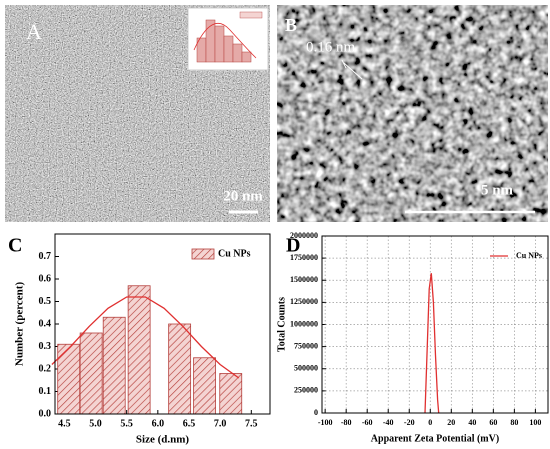 The height and width of the screenshot is (449, 550). What do you see at coordinates (34, 31) in the screenshot?
I see `panel-label: A` at bounding box center [34, 31].